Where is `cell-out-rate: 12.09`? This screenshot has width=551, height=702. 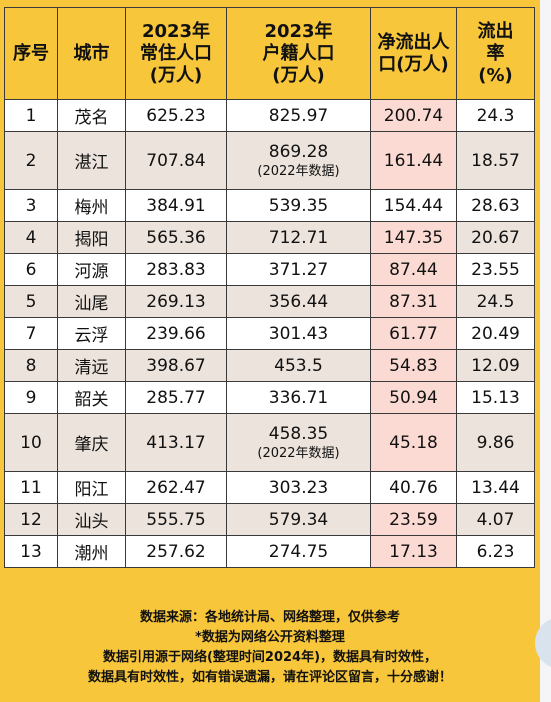
cell-out-rate: 12.09 is located at coordinates (495, 365).